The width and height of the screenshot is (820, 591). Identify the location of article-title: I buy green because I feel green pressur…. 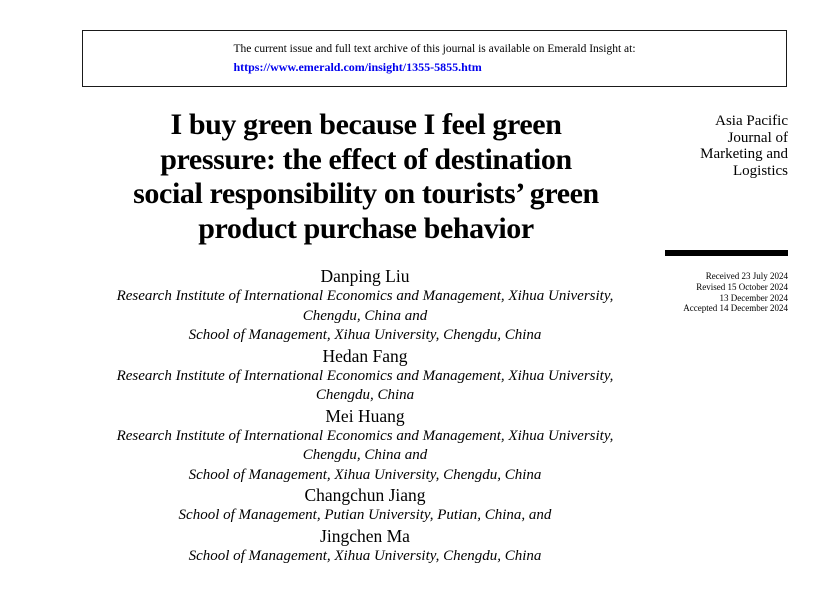
(366, 176).